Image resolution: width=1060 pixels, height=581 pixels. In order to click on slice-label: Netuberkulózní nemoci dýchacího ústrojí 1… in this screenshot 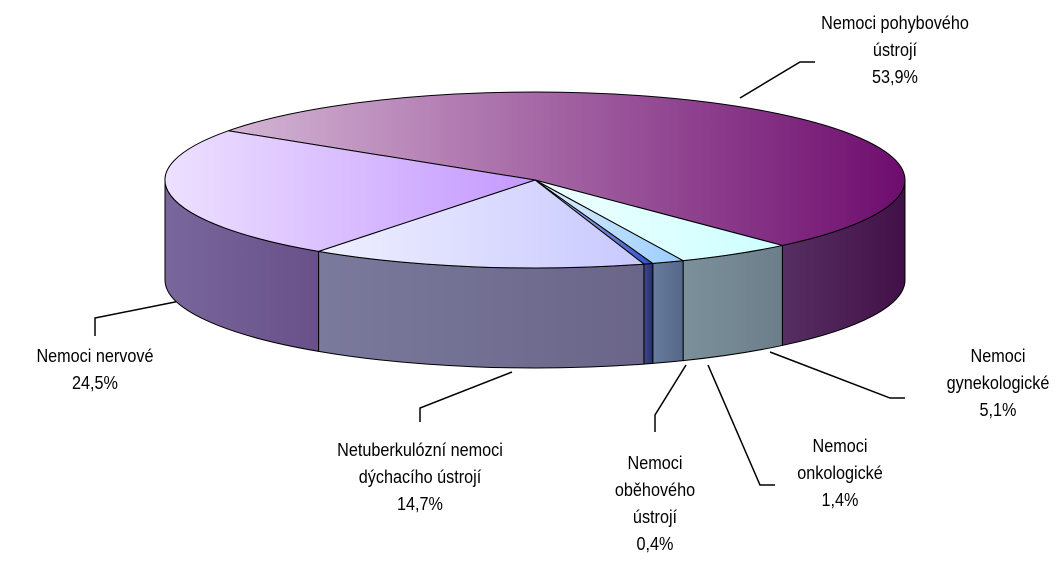, I will do `click(420, 477)`.